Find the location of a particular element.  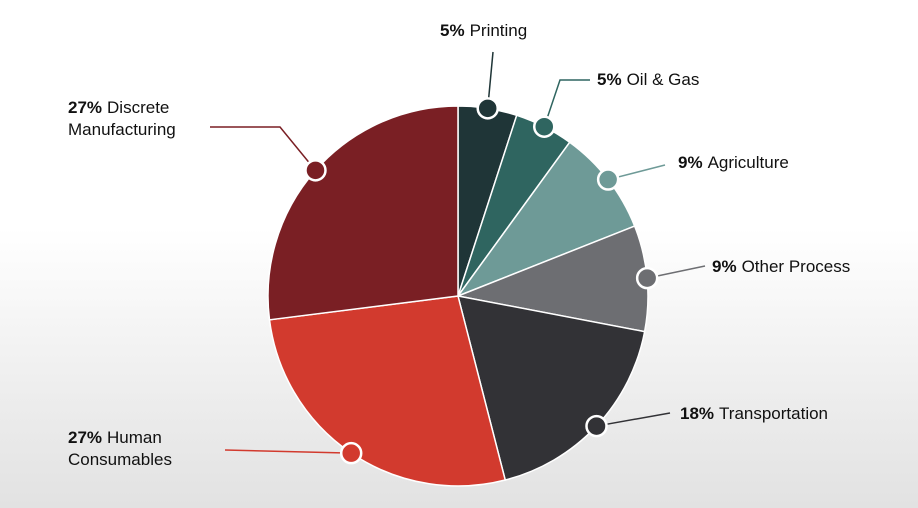

slice-label: 5% Printing is located at coordinates (483, 31).